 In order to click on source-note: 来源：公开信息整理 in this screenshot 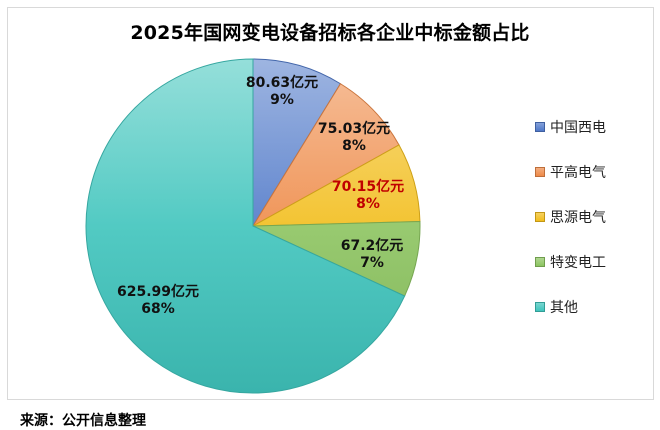, I will do `click(83, 421)`.